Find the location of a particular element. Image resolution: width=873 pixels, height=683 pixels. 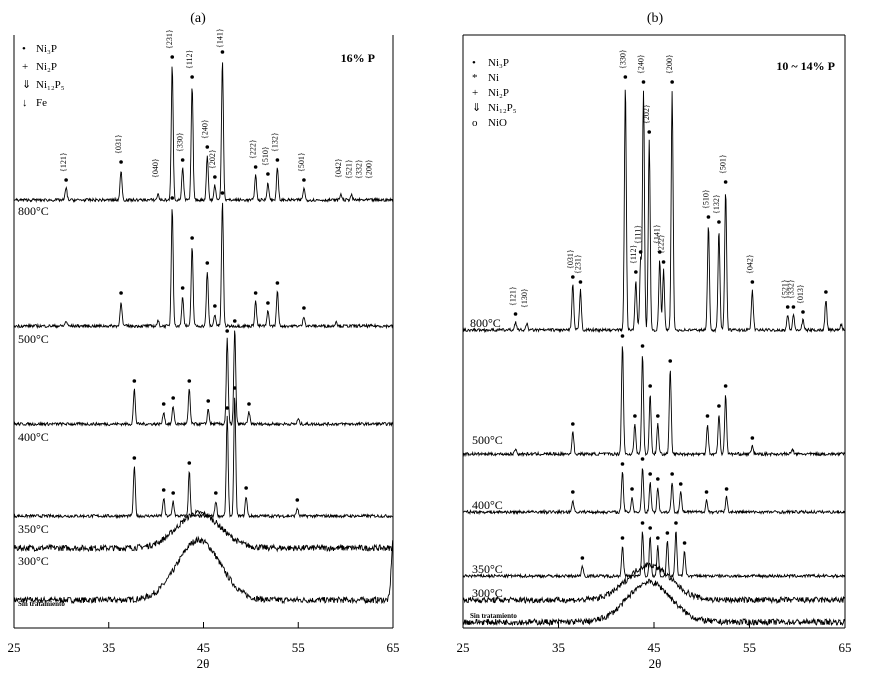

hkl-label: {222} is located at coordinates (661, 244).